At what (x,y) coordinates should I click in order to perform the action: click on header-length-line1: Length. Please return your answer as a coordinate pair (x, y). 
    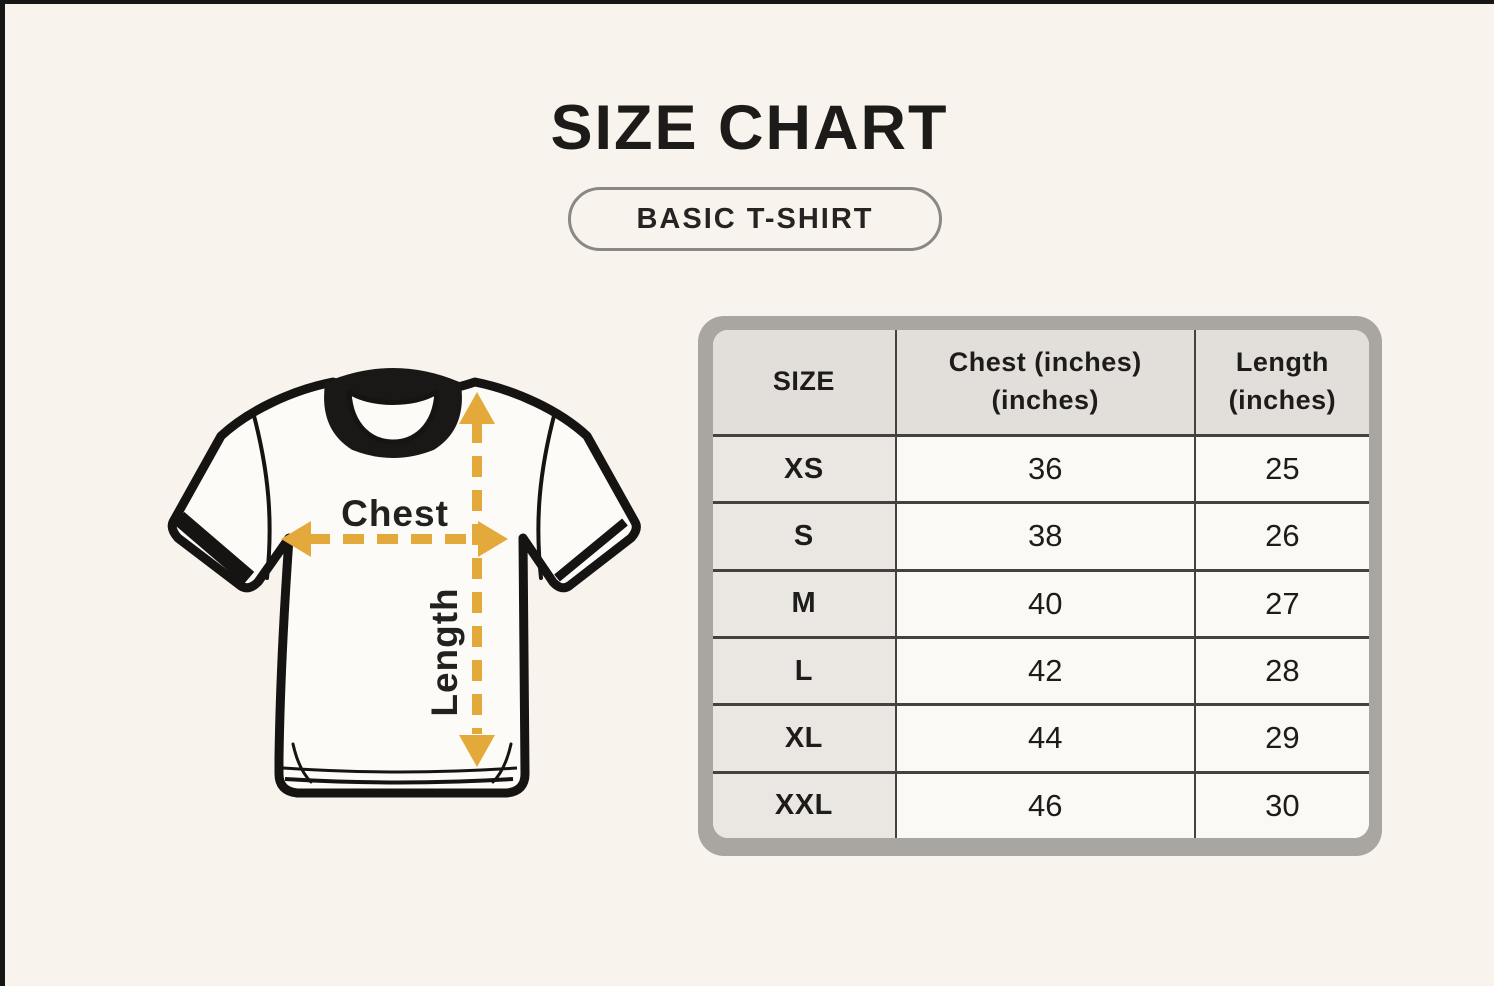
    Looking at the image, I should click on (1282, 362).